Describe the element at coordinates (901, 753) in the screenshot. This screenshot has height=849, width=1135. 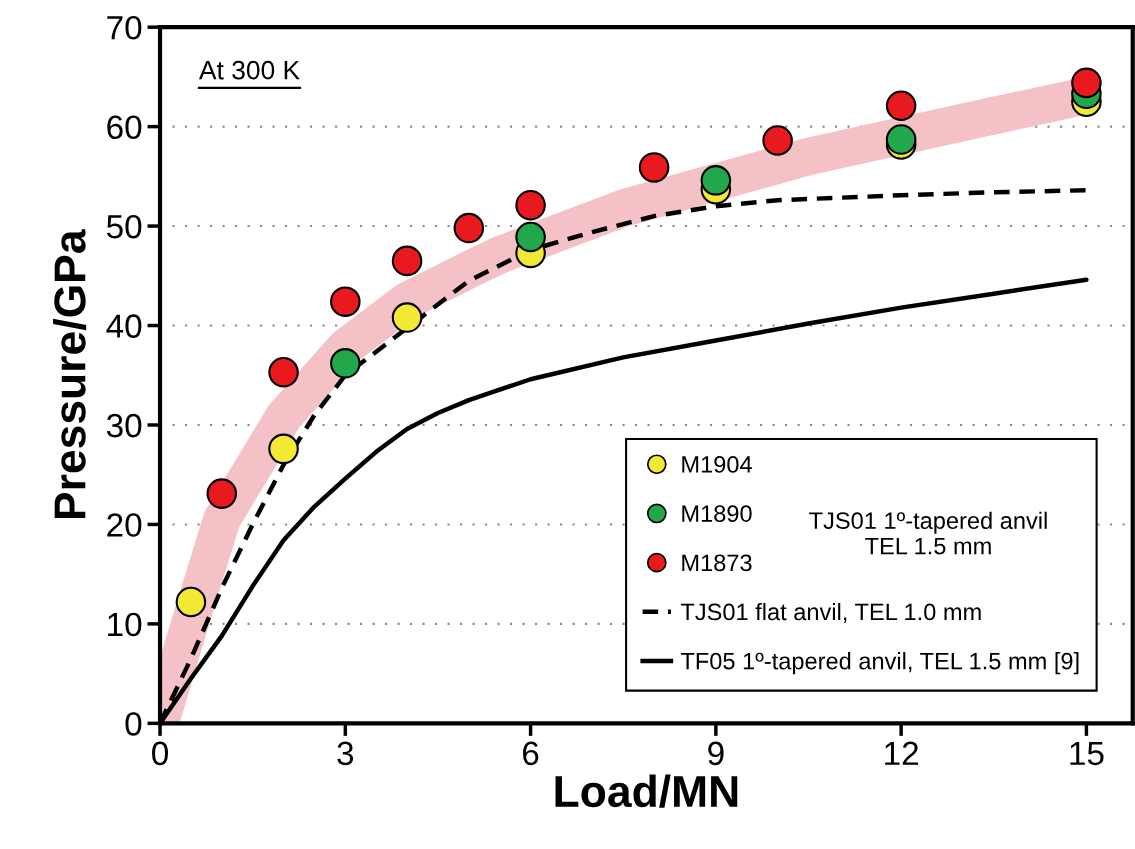
I see `x-tick-label: 12` at that location.